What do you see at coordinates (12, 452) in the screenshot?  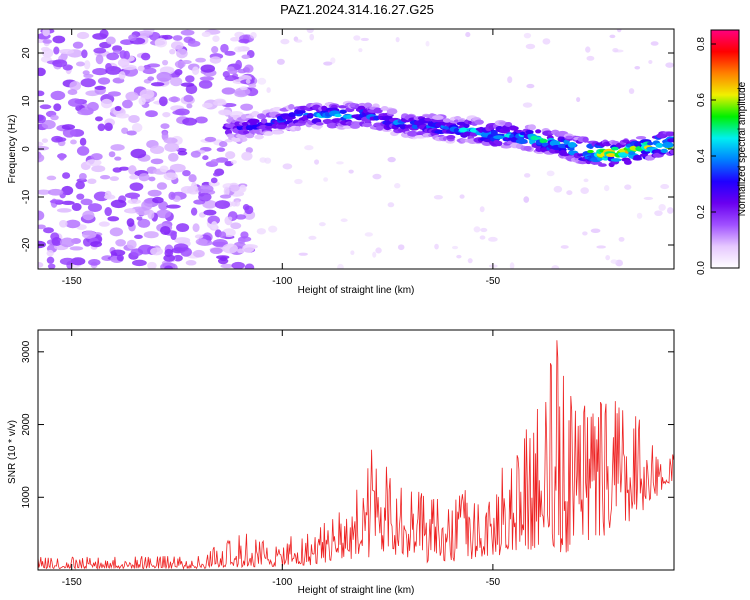 I see `snr-y-label: SNR (10 * v/v)` at bounding box center [12, 452].